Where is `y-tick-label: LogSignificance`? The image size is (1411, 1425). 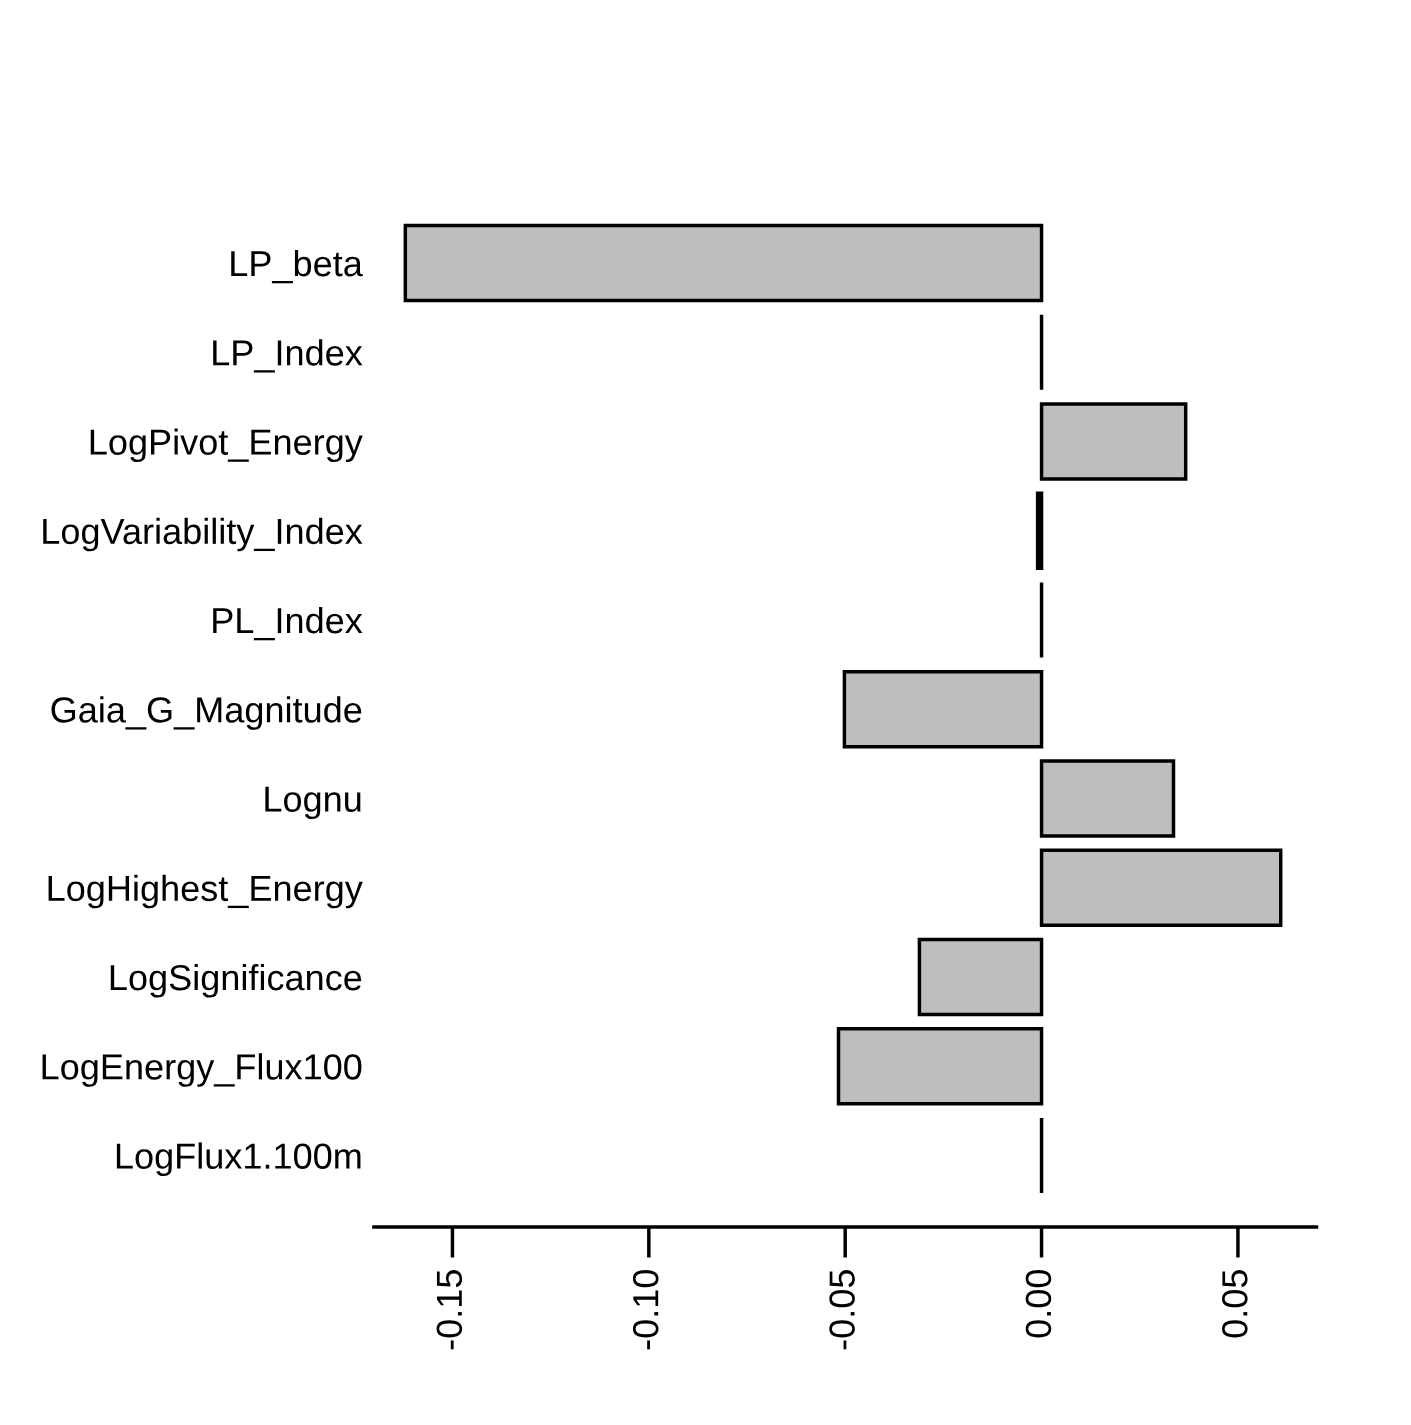 y-tick-label: LogSignificance is located at coordinates (236, 980).